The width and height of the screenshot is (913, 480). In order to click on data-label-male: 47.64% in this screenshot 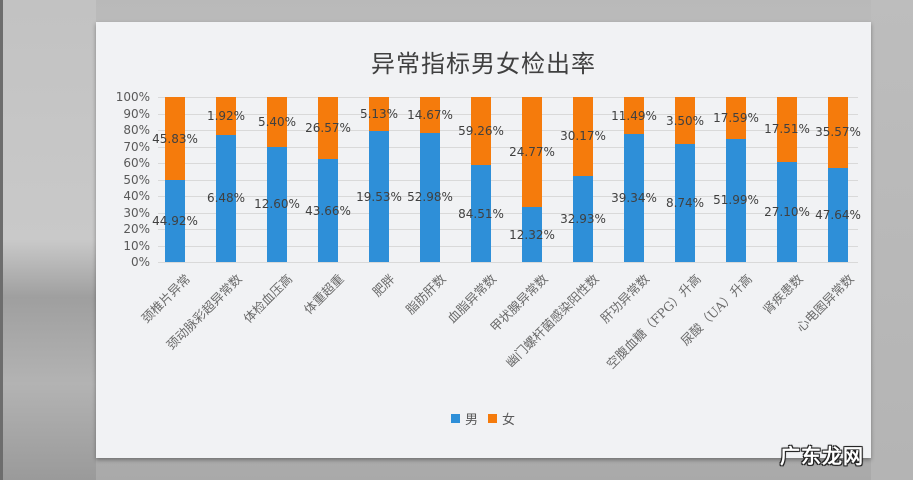, I will do `click(838, 214)`.